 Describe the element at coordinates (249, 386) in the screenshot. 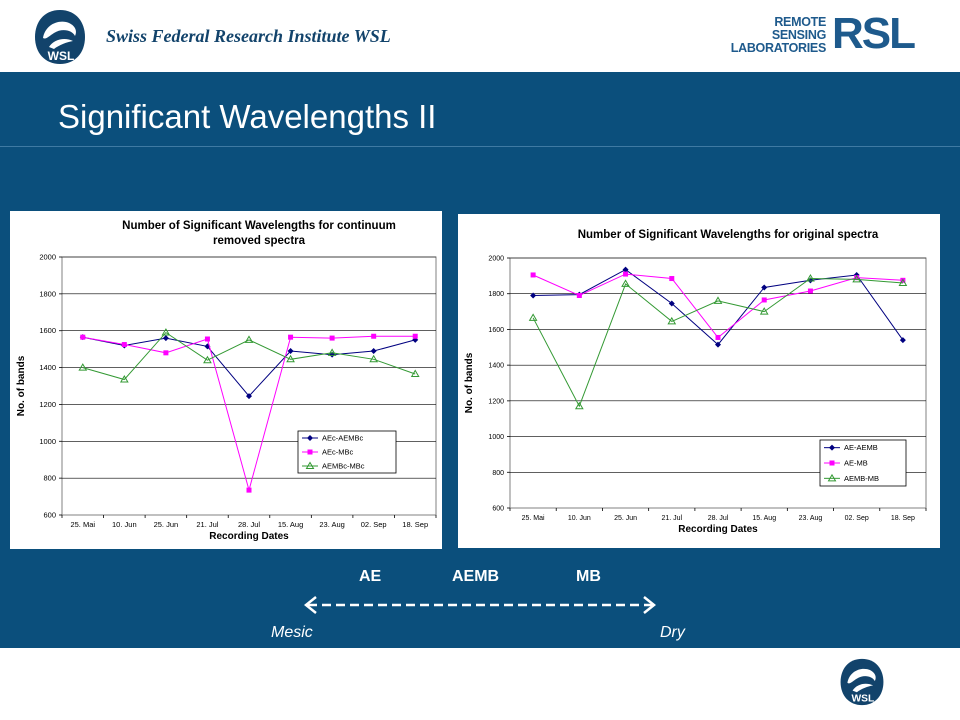

I see `plot-area` at that location.